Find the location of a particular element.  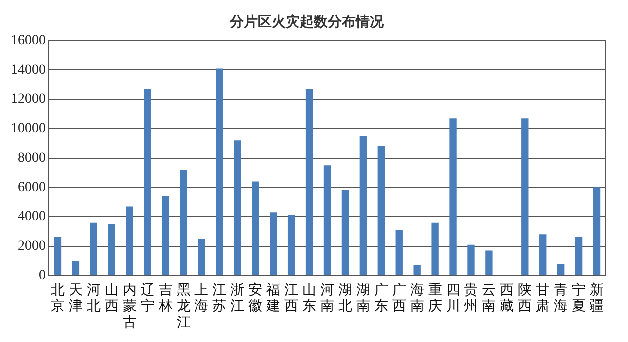

x-tick-label: 广东 is located at coordinates (381, 298).